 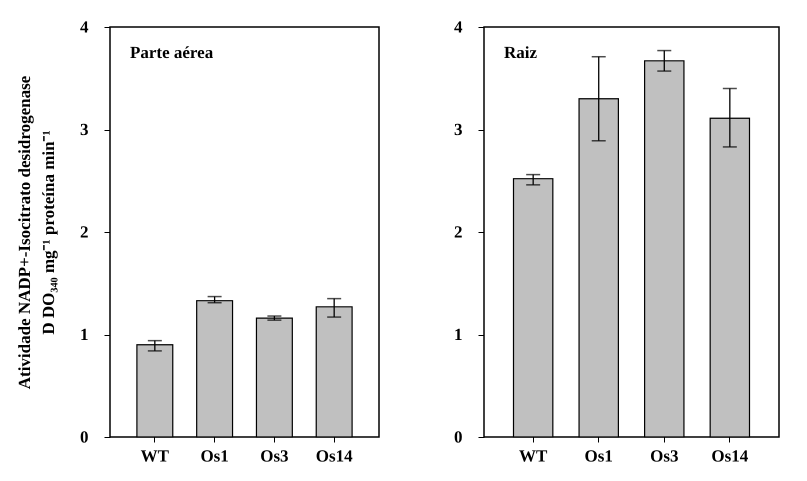 I want to click on text: Raiz, so click(x=521, y=52).